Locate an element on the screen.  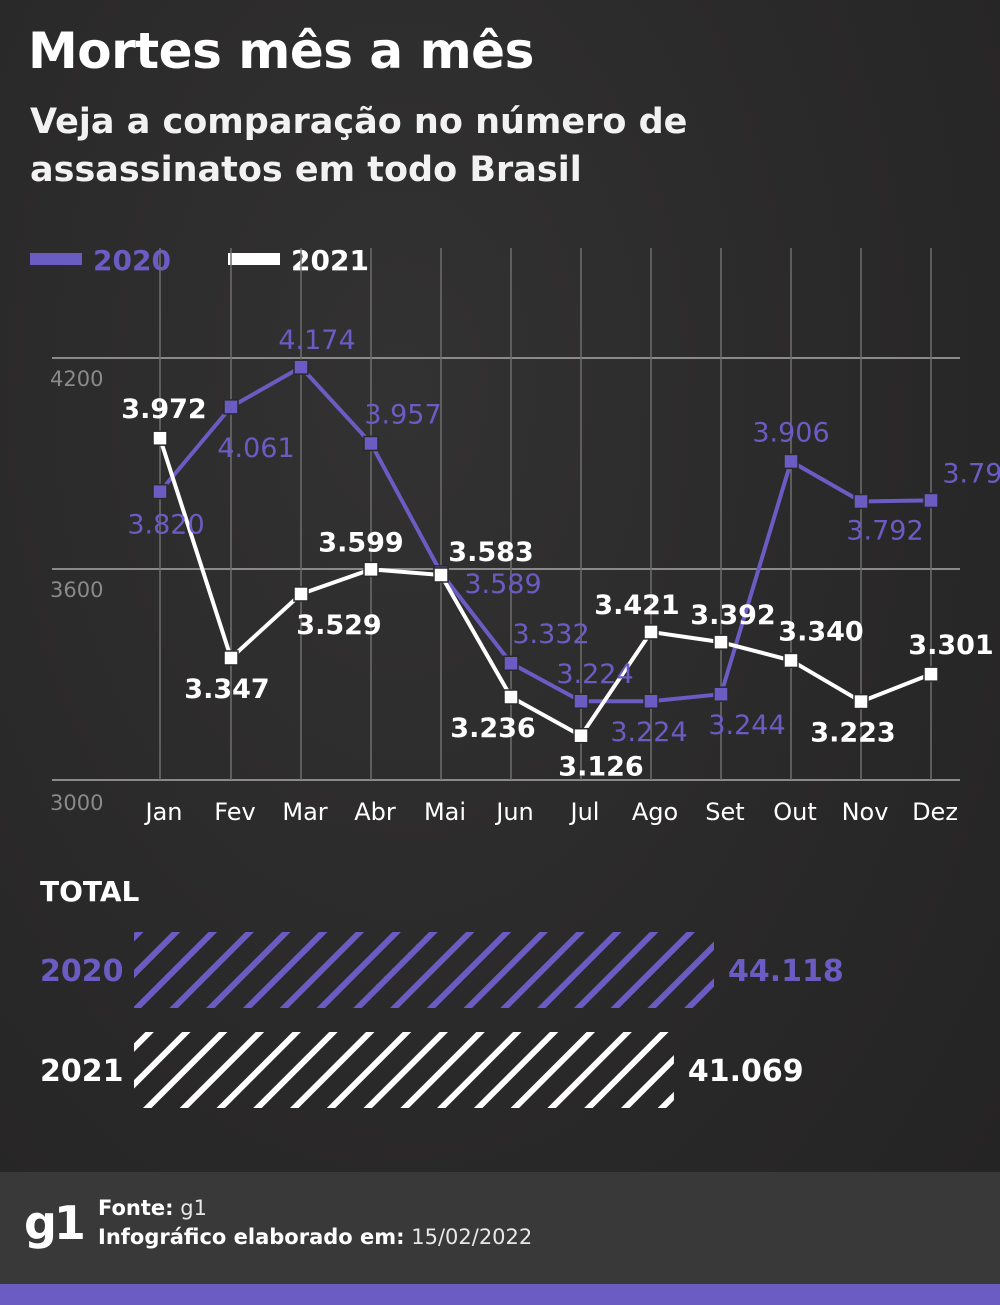
date-line: Infográfico elaborado em: 15/02/2022 is located at coordinates (315, 1237).